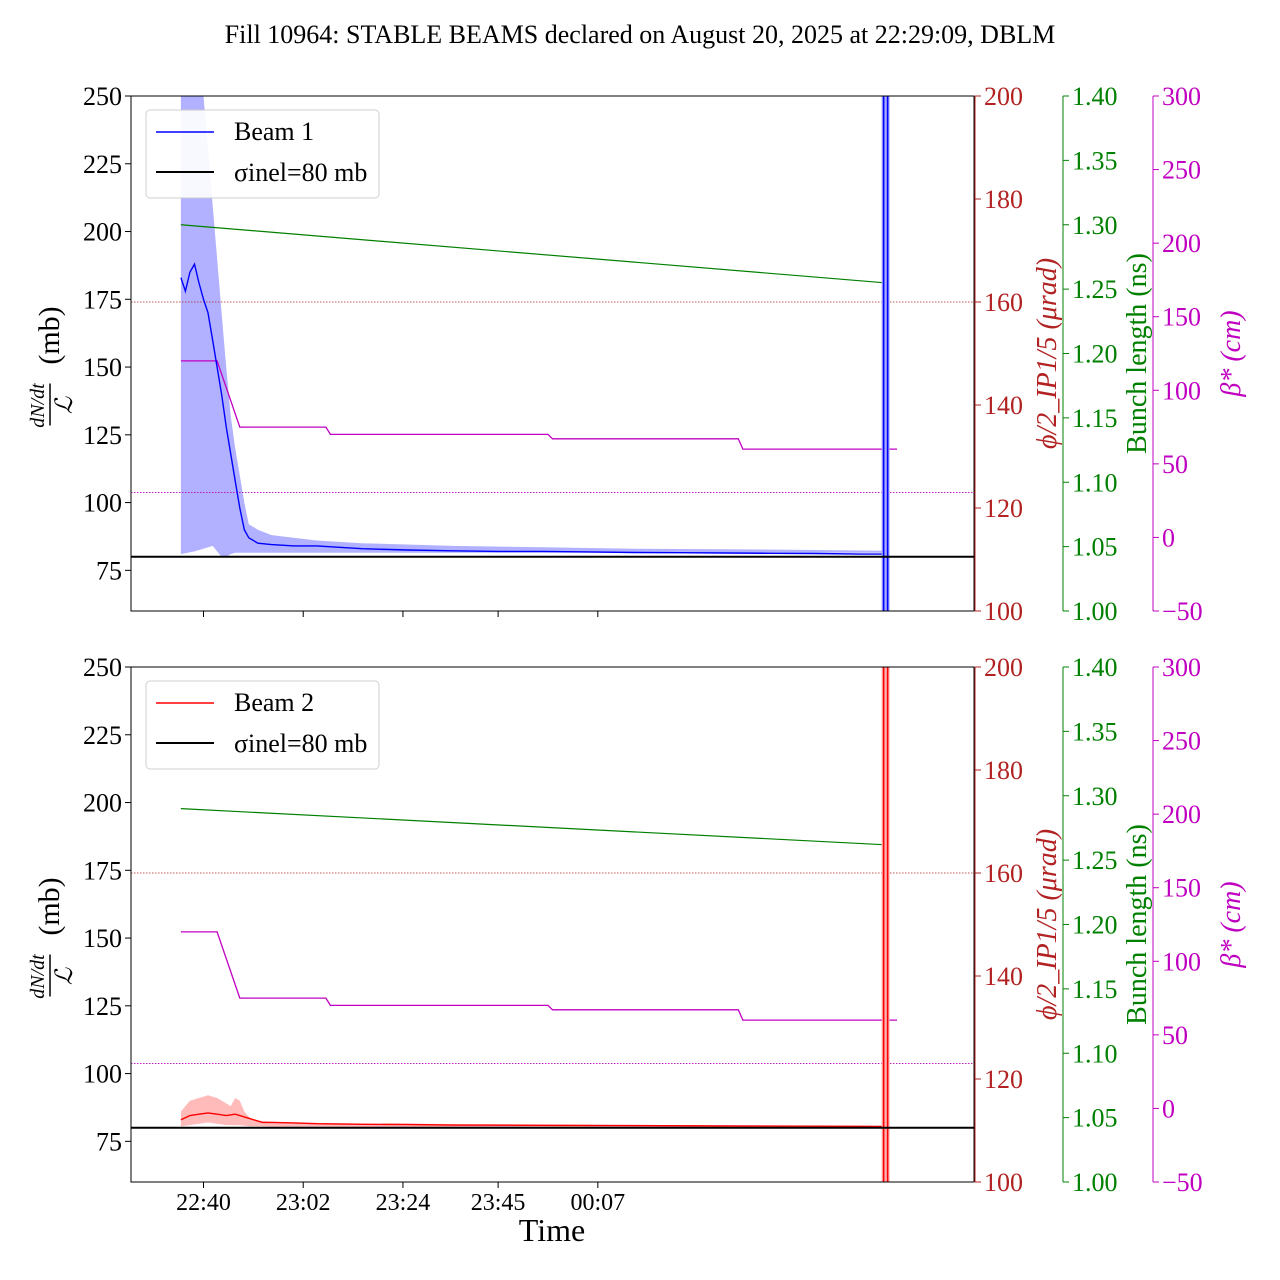 This screenshot has width=1280, height=1280. I want to click on x-tick-label: 23:24, so click(403, 1203).